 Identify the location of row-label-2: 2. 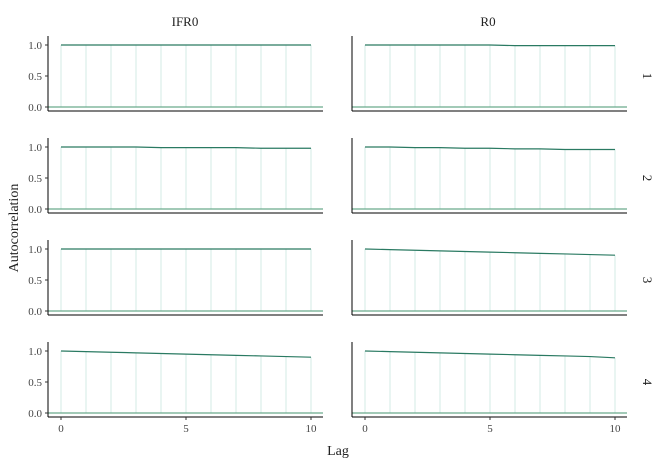
(647, 178).